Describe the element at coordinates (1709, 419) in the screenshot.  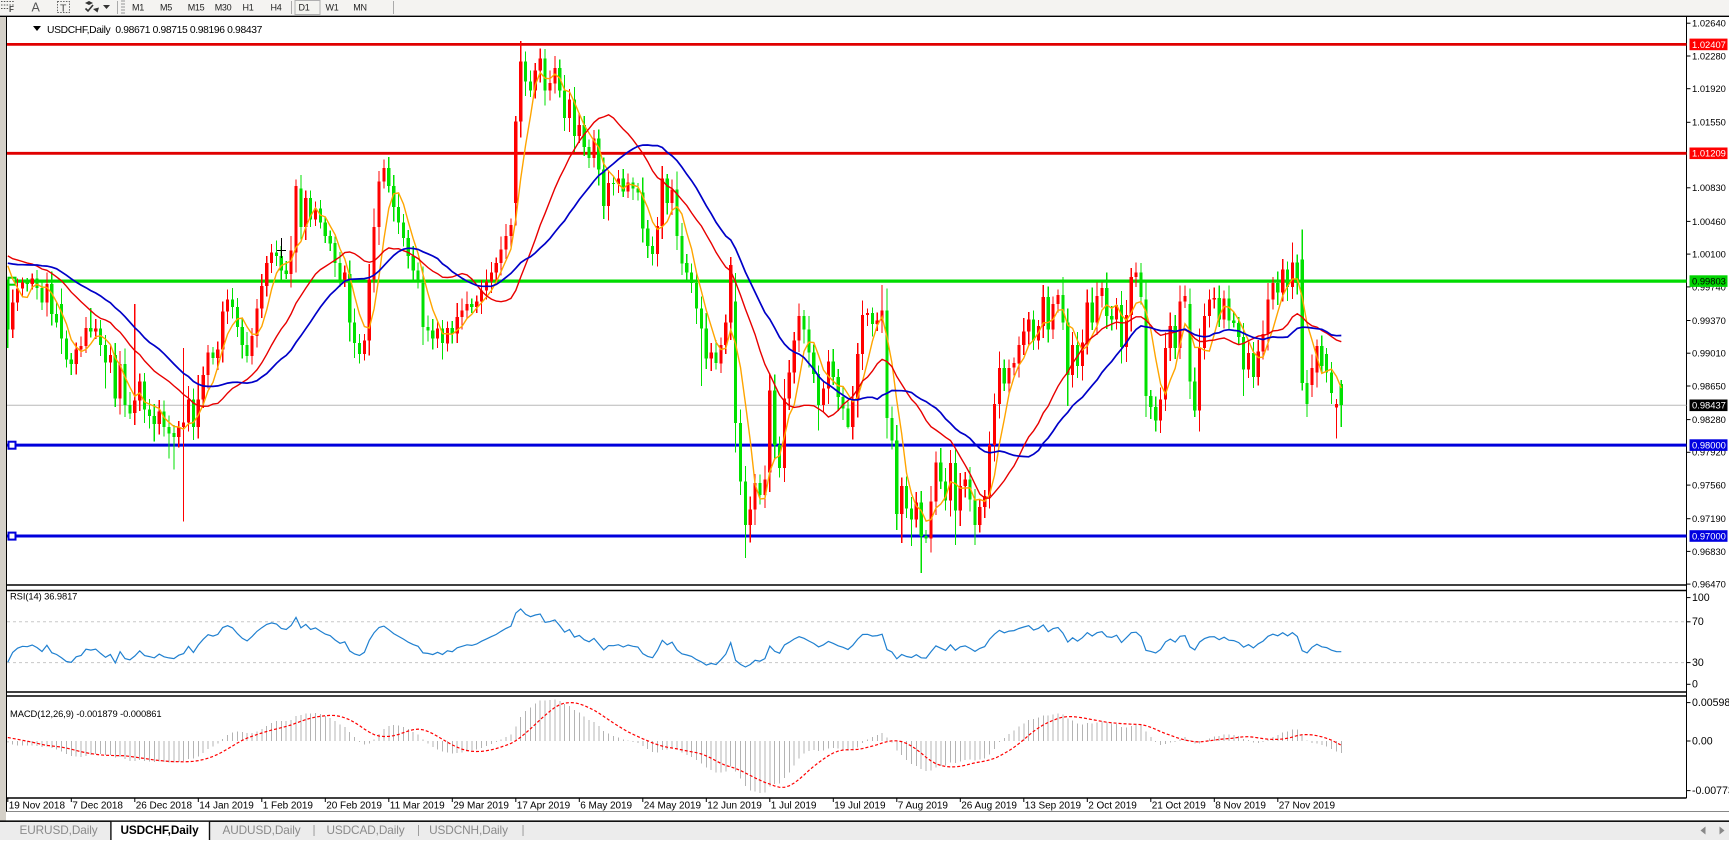
I see `svg-text: 0.98280` at that location.